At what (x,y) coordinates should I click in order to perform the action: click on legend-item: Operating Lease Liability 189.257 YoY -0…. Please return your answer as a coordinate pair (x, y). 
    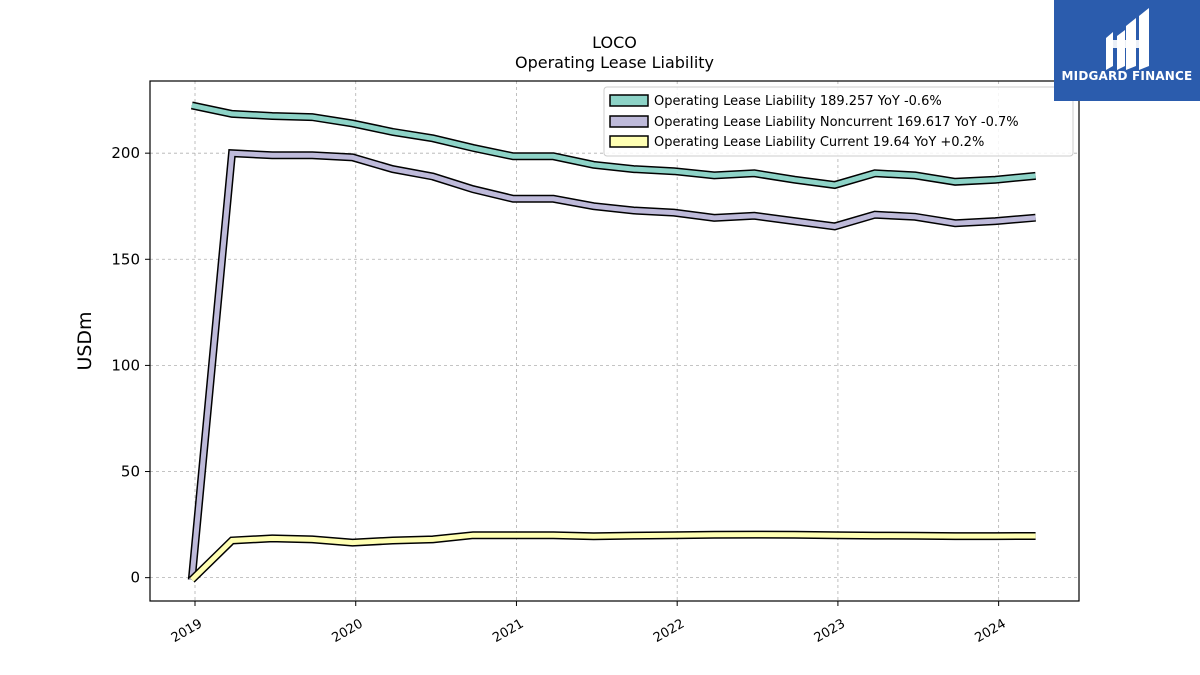
    Looking at the image, I should click on (775, 101).